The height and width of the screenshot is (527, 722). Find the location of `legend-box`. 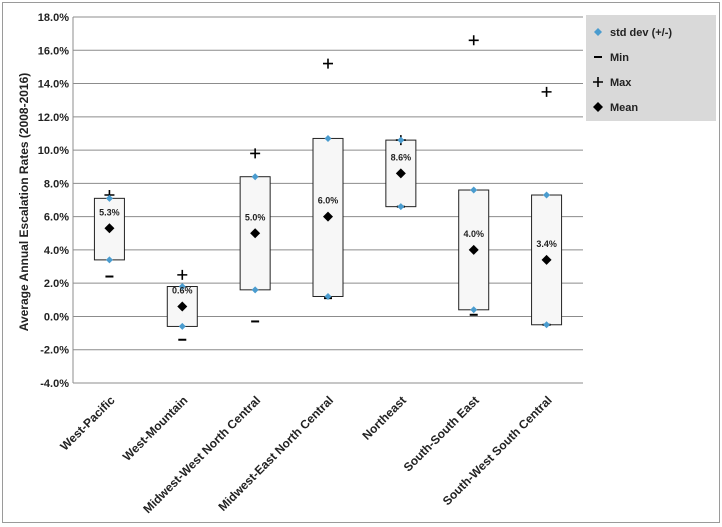

legend-box is located at coordinates (651, 68).